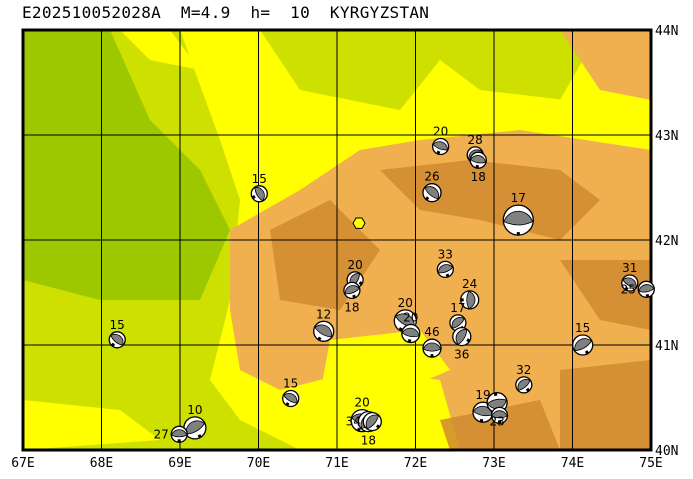  Describe the element at coordinates (666, 136) in the screenshot. I see `lat-tick-label: 43N` at that location.